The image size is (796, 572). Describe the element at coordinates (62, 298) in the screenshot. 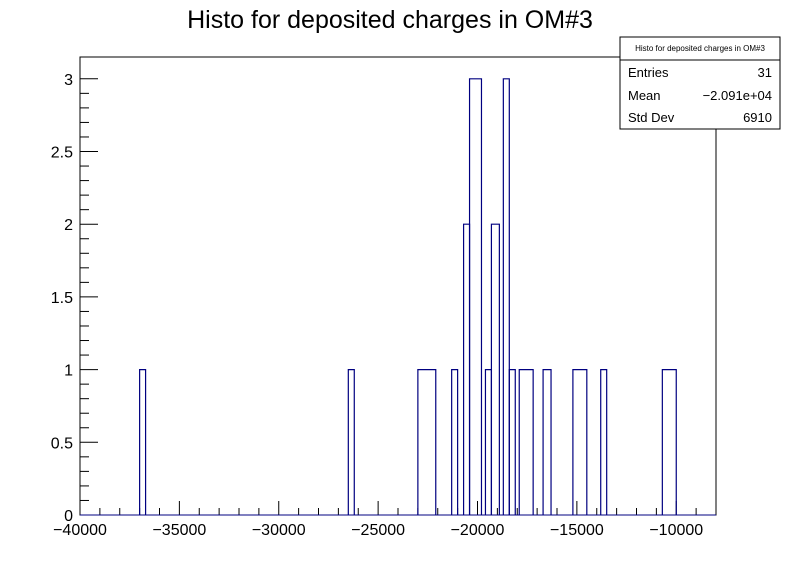

I see `y-tick-label: 1.5` at that location.